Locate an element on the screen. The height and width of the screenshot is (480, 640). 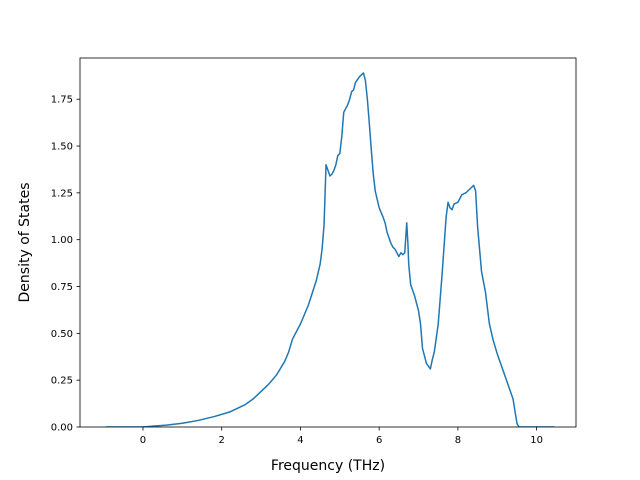
x-tick-label: 10 is located at coordinates (536, 440).